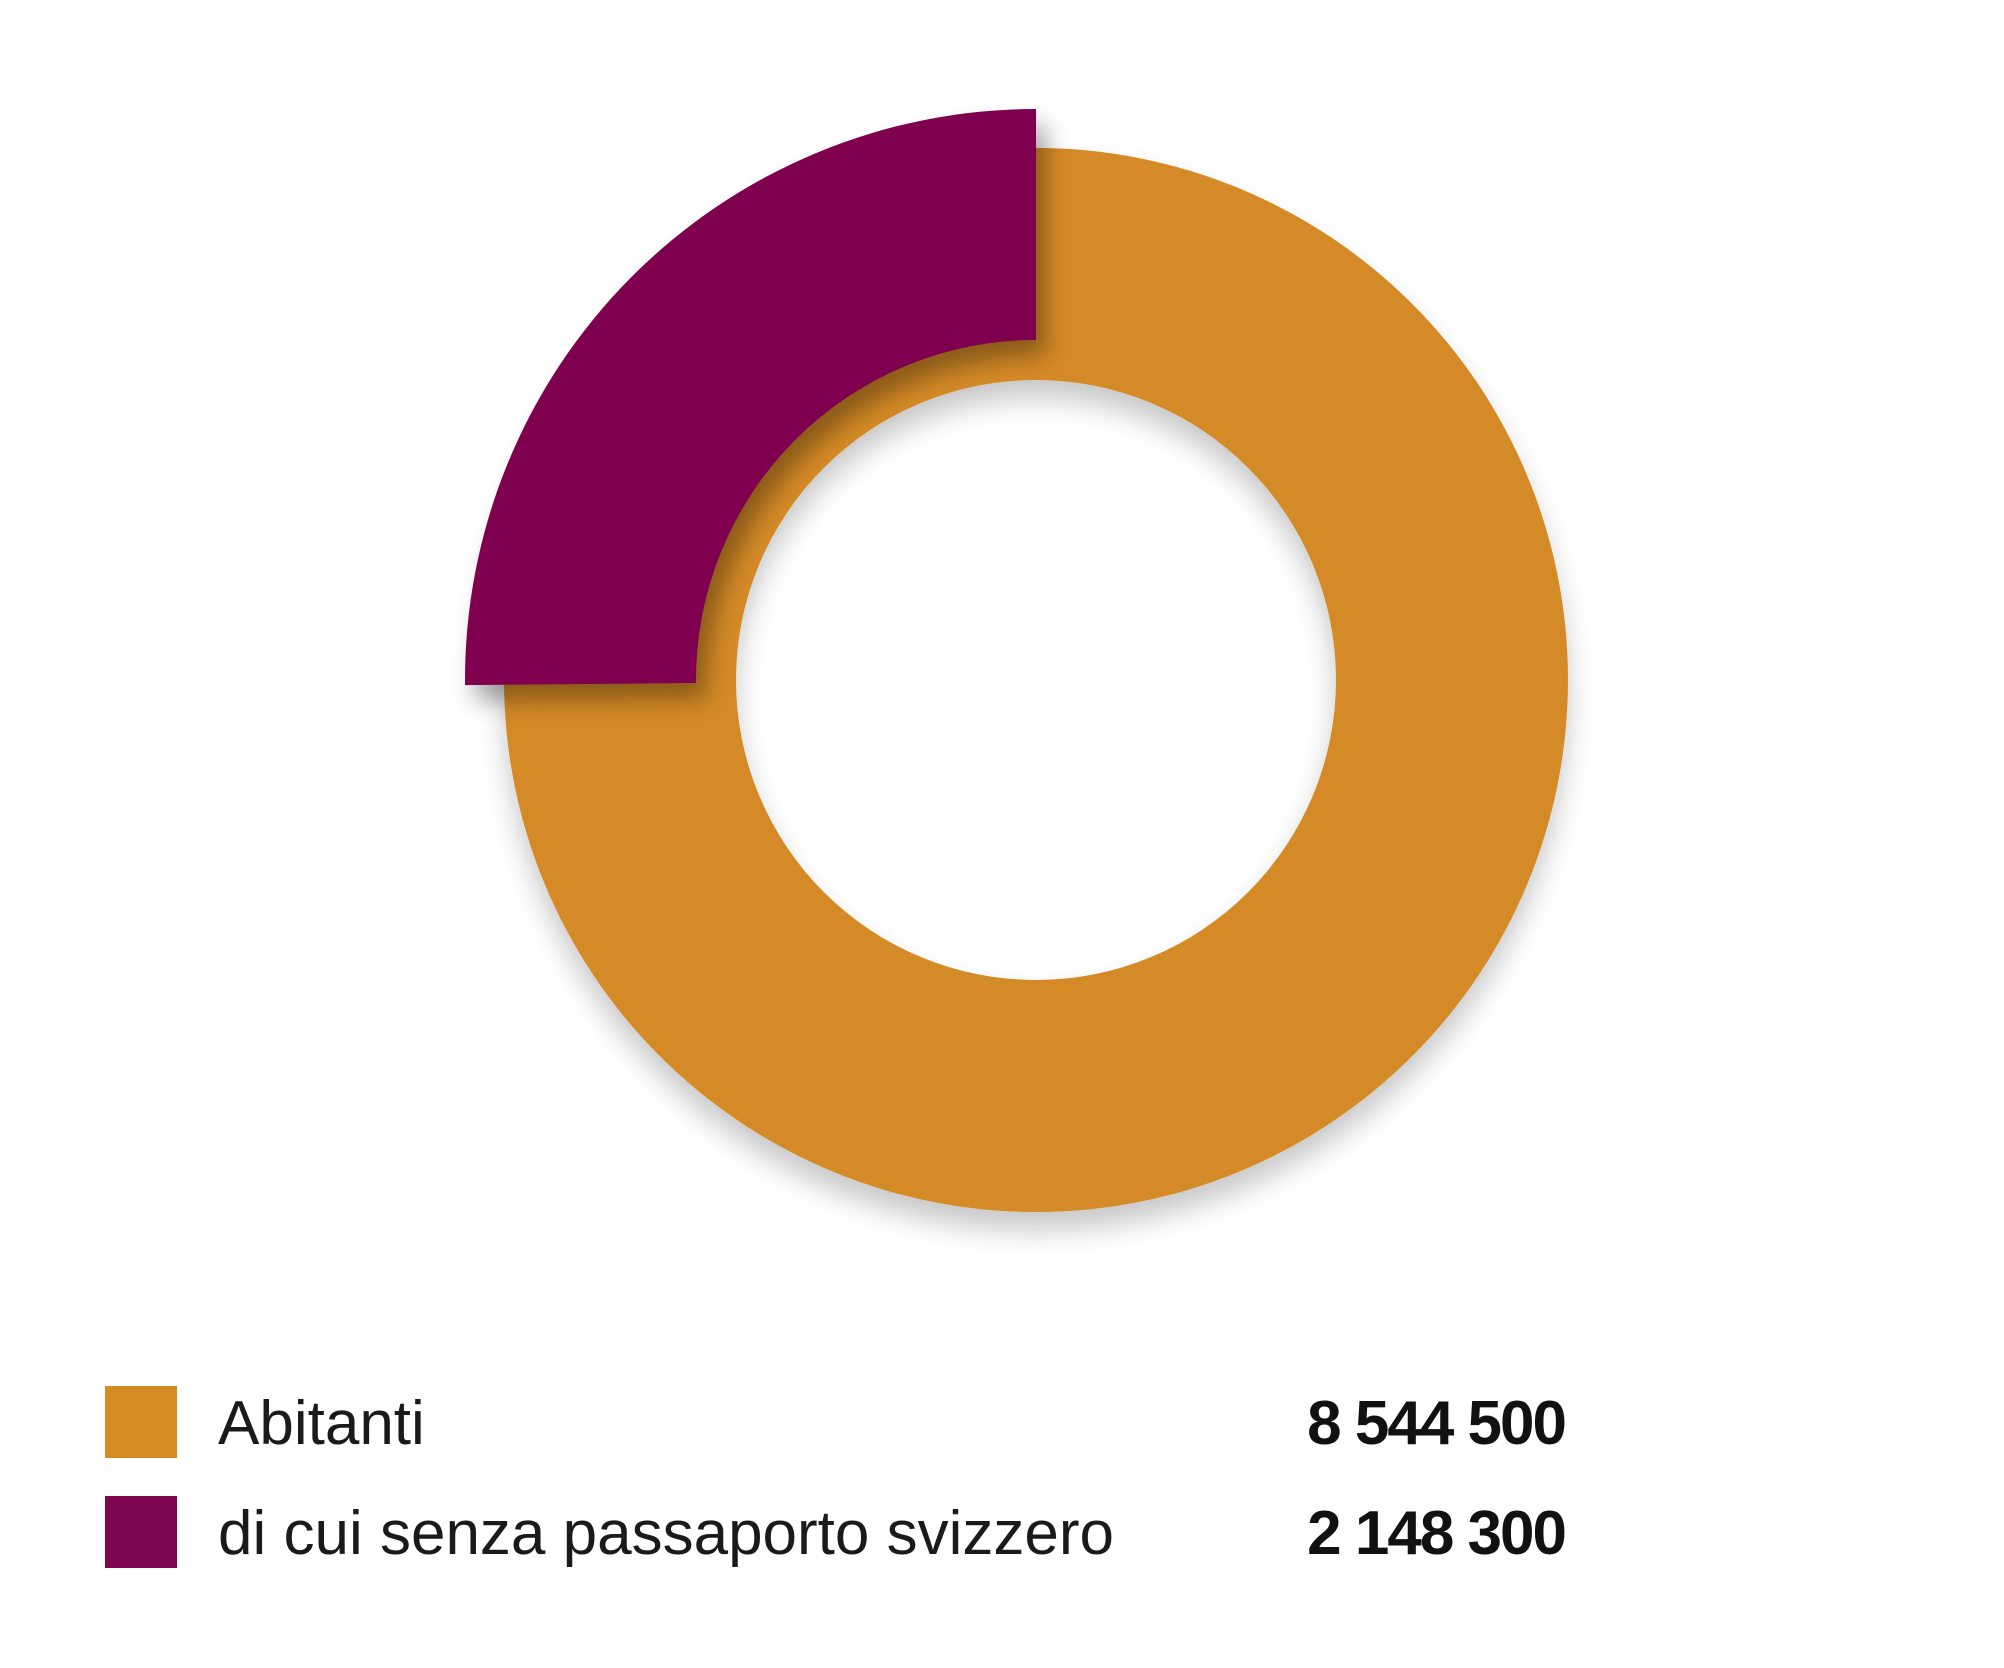  I want to click on legend-value-senza-passaporto: 2 148 300, so click(1437, 1533).